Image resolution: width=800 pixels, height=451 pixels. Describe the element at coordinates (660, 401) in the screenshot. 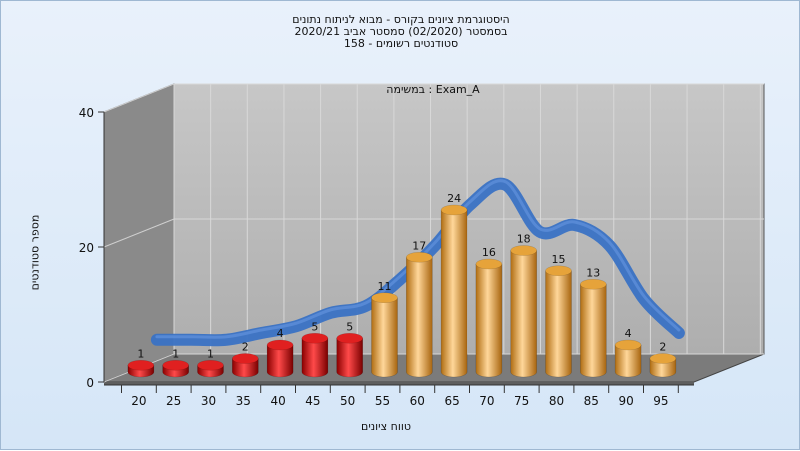

I see `x-tick-label: 95` at that location.